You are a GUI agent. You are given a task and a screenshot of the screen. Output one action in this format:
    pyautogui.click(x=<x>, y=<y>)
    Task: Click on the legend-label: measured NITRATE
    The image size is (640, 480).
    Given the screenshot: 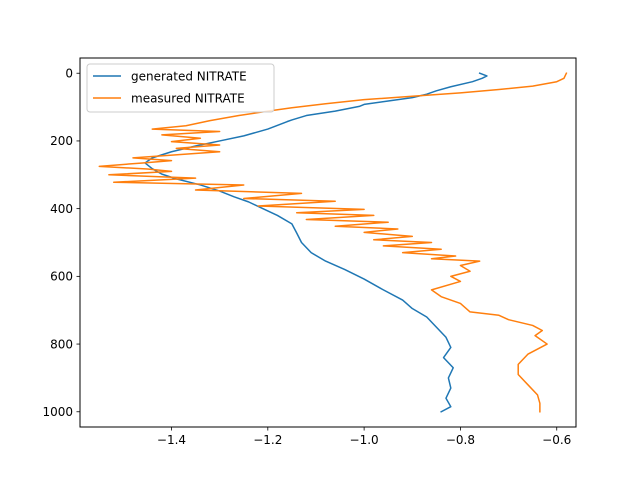 What is the action you would take?
    pyautogui.click(x=188, y=98)
    